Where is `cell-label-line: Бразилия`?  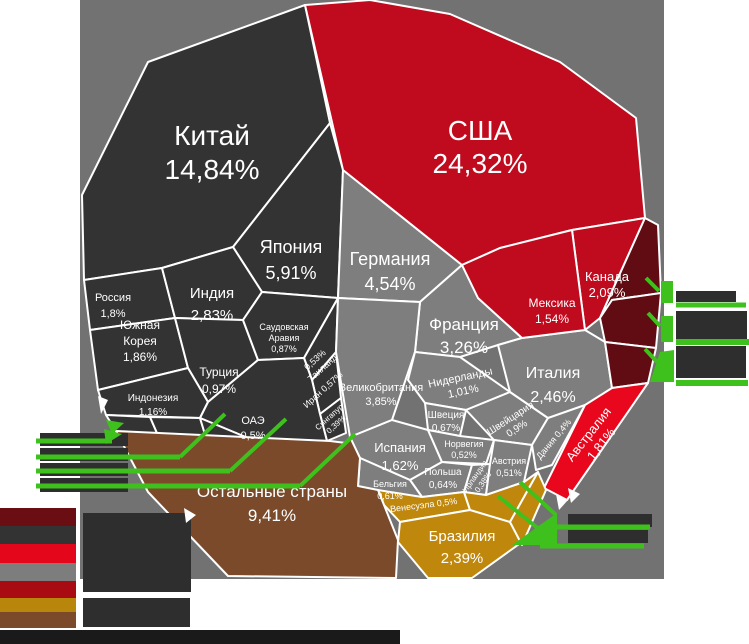 cell-label-line: Бразилия is located at coordinates (462, 536).